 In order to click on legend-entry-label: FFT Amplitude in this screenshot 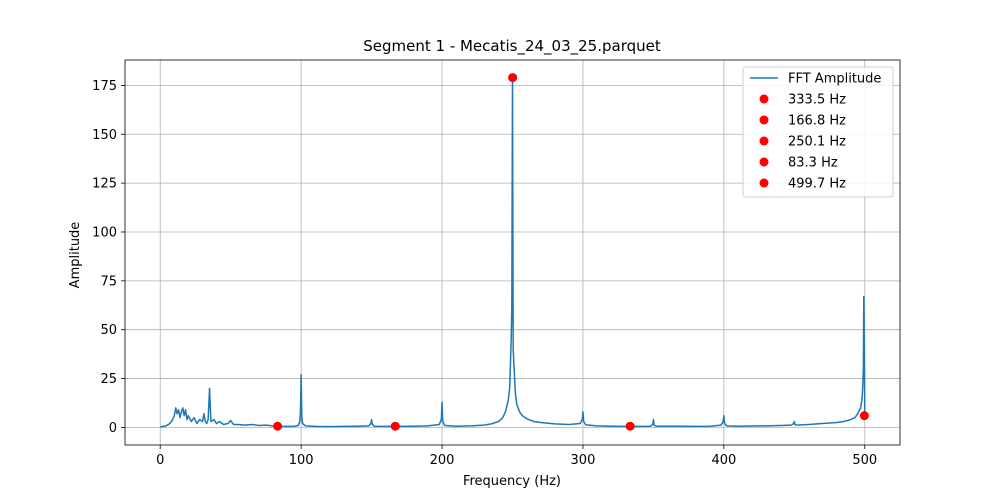, I will do `click(834, 79)`.